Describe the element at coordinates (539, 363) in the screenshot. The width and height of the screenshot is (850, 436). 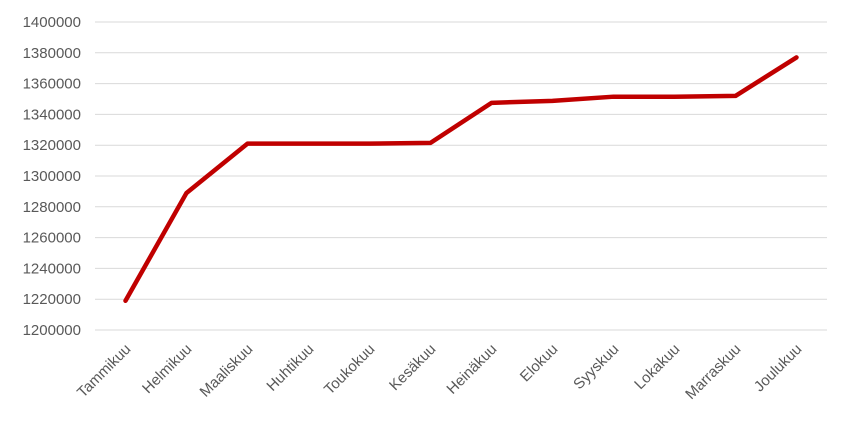
I see `x-tick-label: Elokuu` at that location.